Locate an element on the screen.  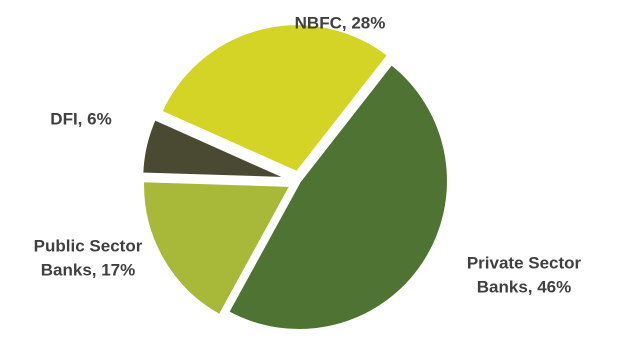
pie-label-line: Public Sector is located at coordinates (88, 245).